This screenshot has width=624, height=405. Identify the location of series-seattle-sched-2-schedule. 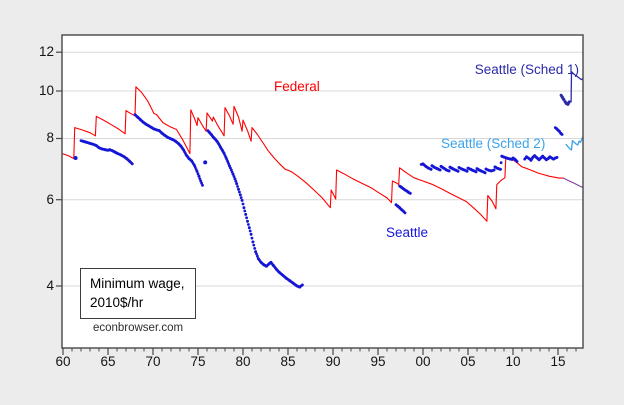
(574, 143).